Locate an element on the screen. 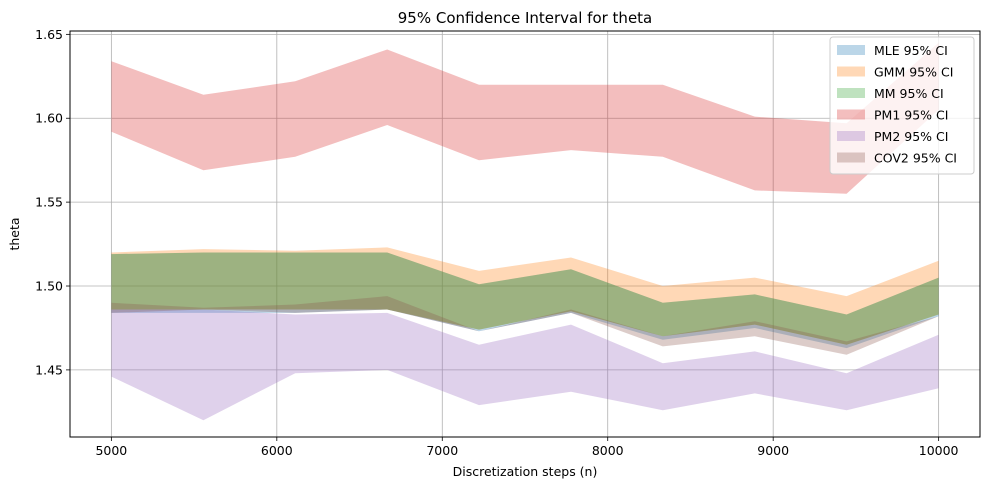 The image size is (990, 490). y-axis-ticks: 1.45 1.50 1.55 1.60 1.65 is located at coordinates (52, 202).